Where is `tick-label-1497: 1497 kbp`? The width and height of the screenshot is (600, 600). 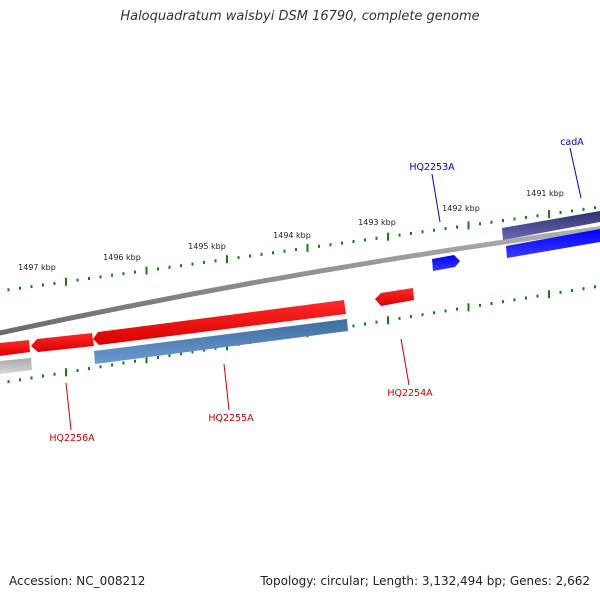
tick-label-1497: 1497 kbp is located at coordinates (37, 267).